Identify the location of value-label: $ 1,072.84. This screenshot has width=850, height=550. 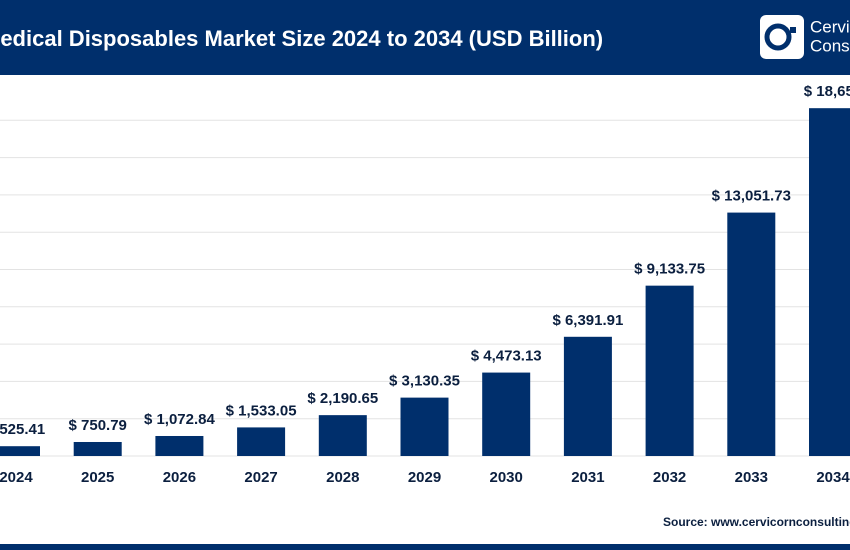
(180, 419).